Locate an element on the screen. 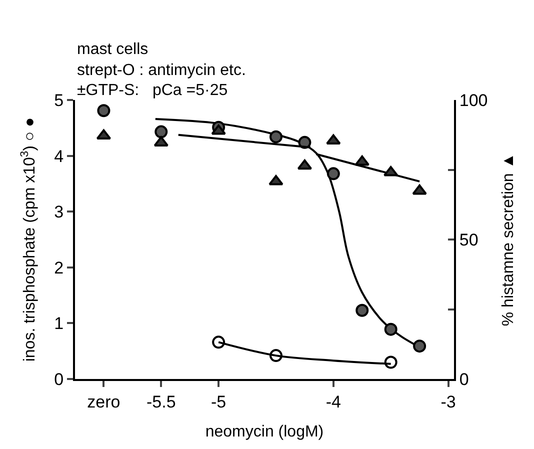  y-tick-label: 1 is located at coordinates (59, 324).